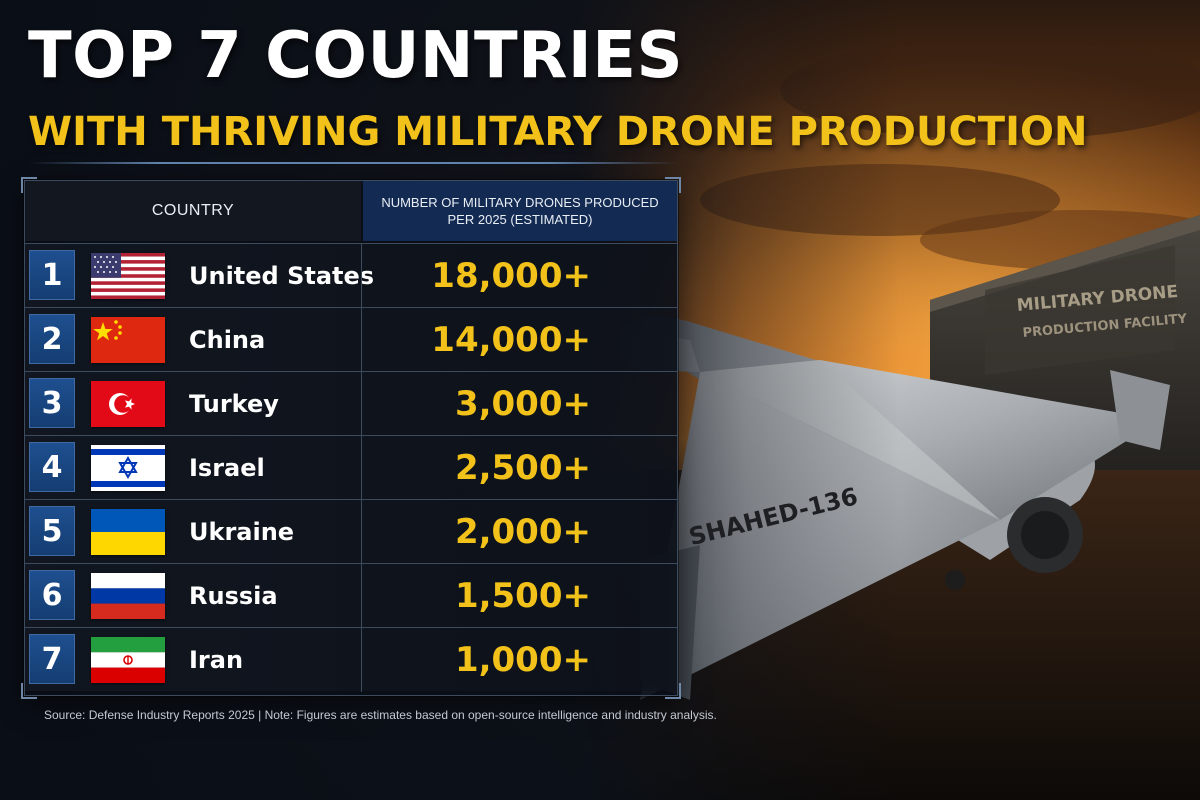 The image size is (1200, 800). I want to click on drone-count: 3,000+, so click(522, 404).